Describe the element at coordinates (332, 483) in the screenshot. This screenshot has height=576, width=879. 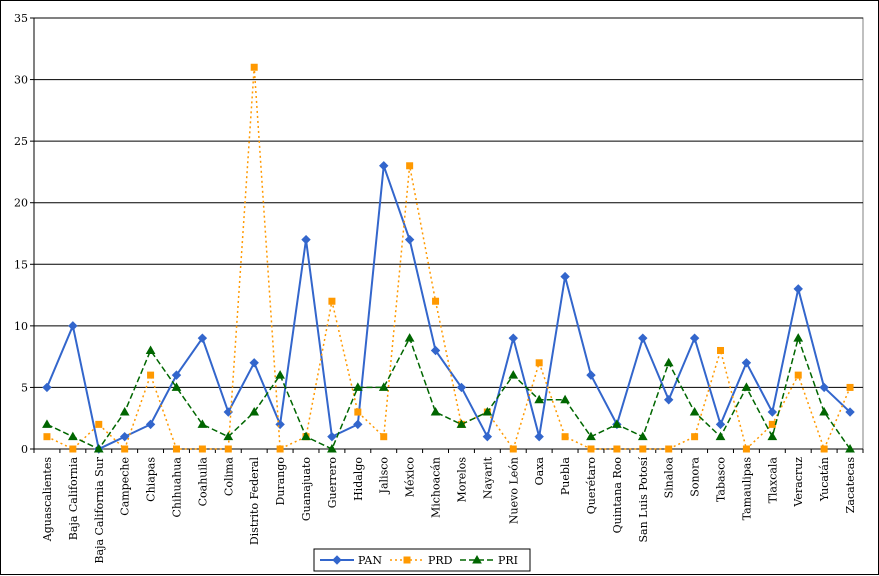
I see `x-tick-label: Guerrero` at that location.